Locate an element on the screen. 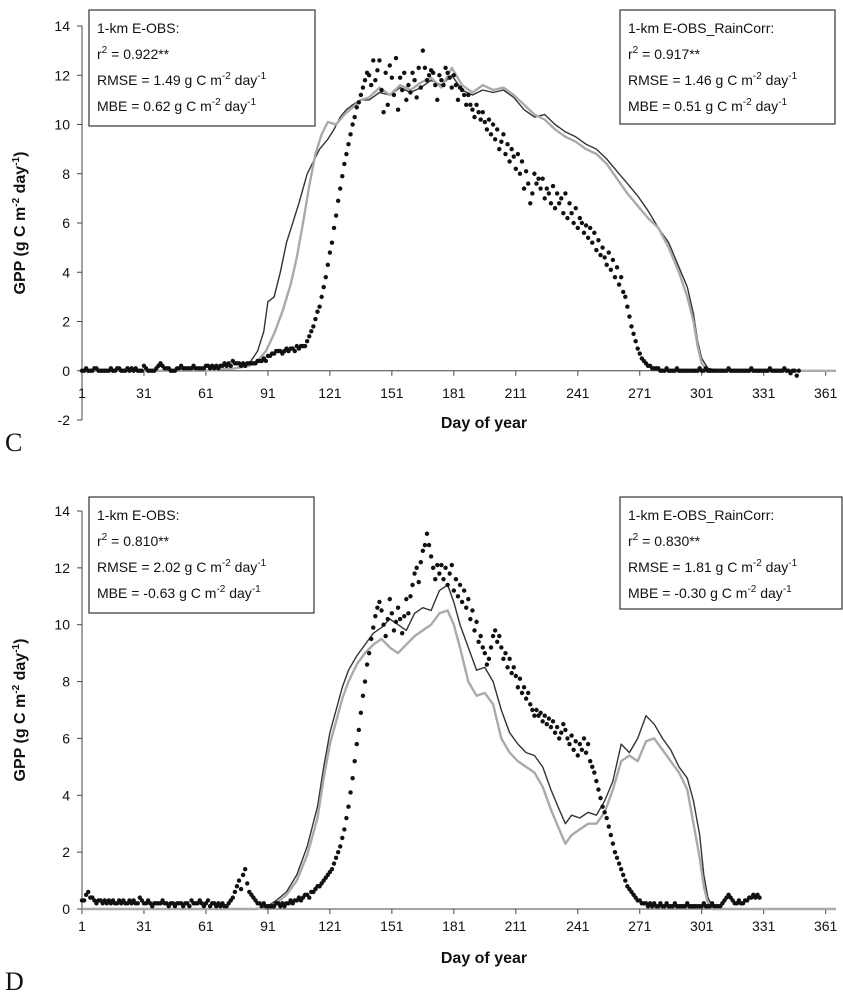 Image resolution: width=843 pixels, height=992 pixels. stats-line: 1-km E-OBS_RainCorr: is located at coordinates (701, 515).